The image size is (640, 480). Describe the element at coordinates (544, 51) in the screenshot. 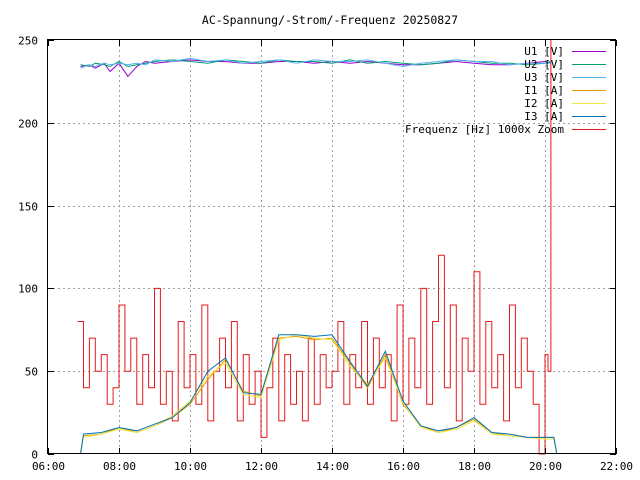

I see `legend-label: U1 [V]` at that location.